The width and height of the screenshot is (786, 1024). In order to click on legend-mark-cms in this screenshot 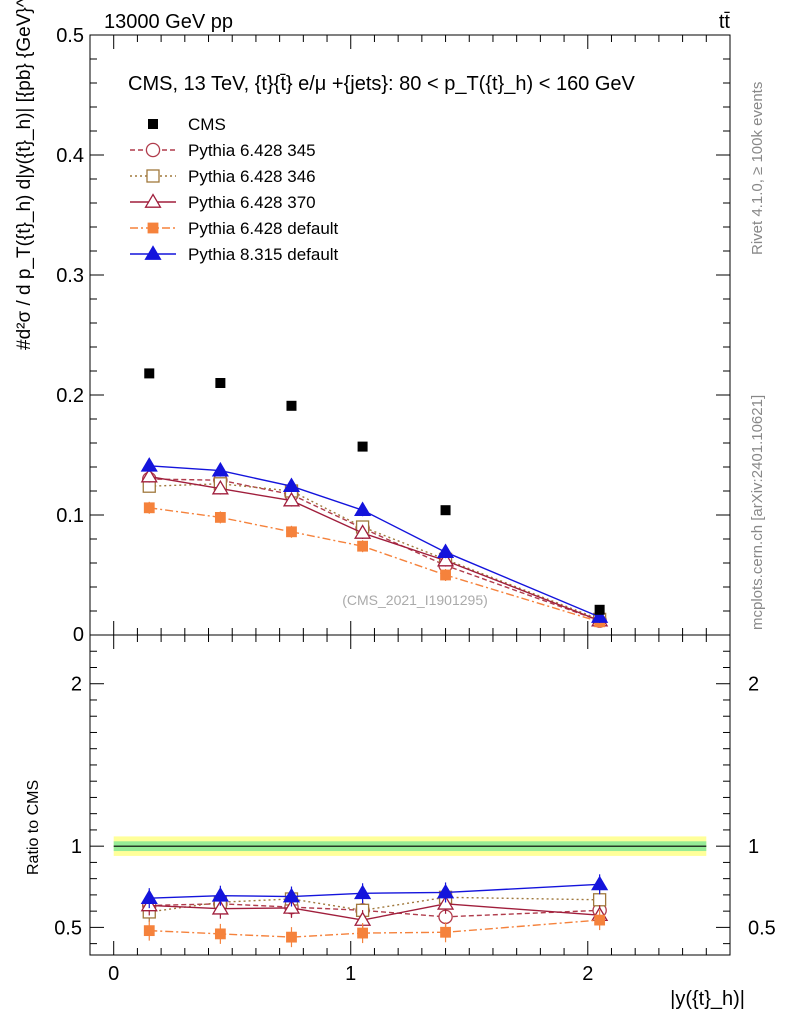, I will do `click(153, 124)`.